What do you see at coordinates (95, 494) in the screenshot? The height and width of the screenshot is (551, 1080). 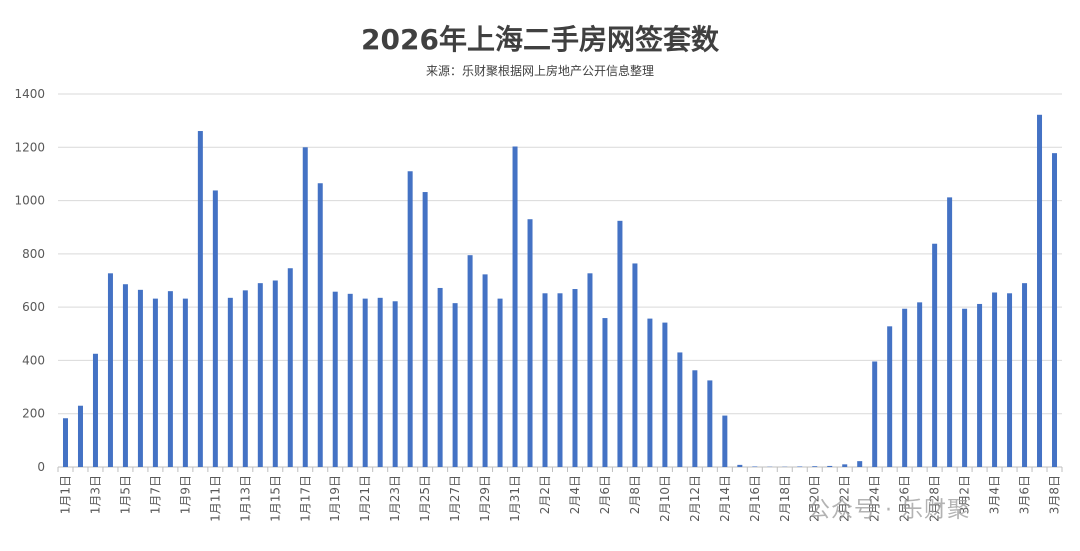 I see `x-tick-label: 1月3日` at bounding box center [95, 494].